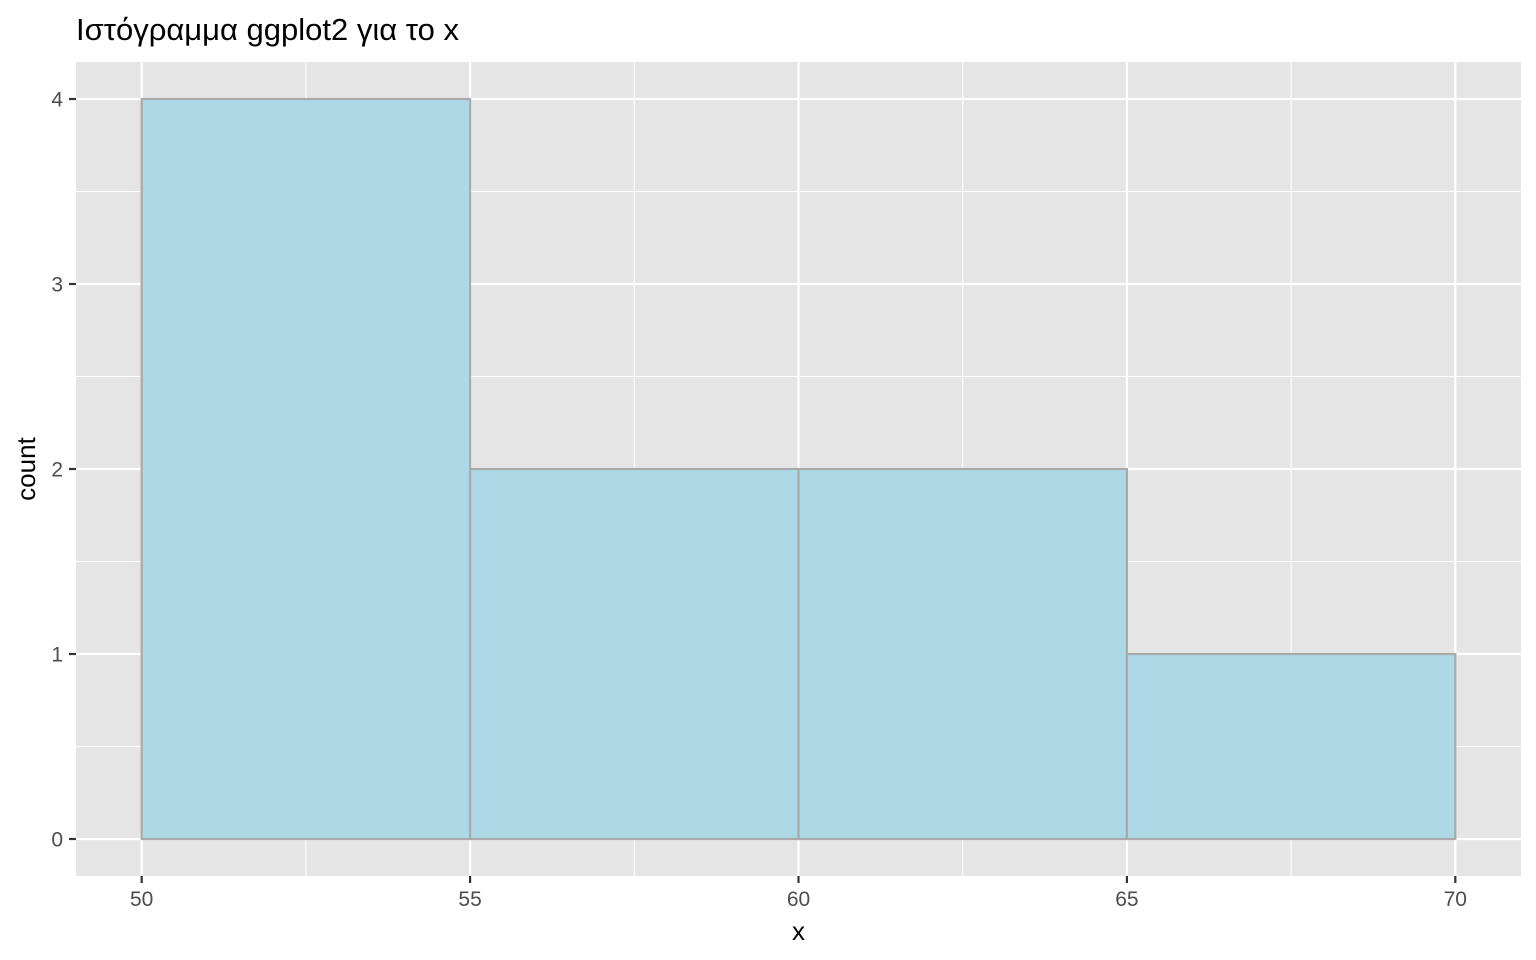 The image size is (1536, 960). I want to click on y-tick-label: 1, so click(57, 655).